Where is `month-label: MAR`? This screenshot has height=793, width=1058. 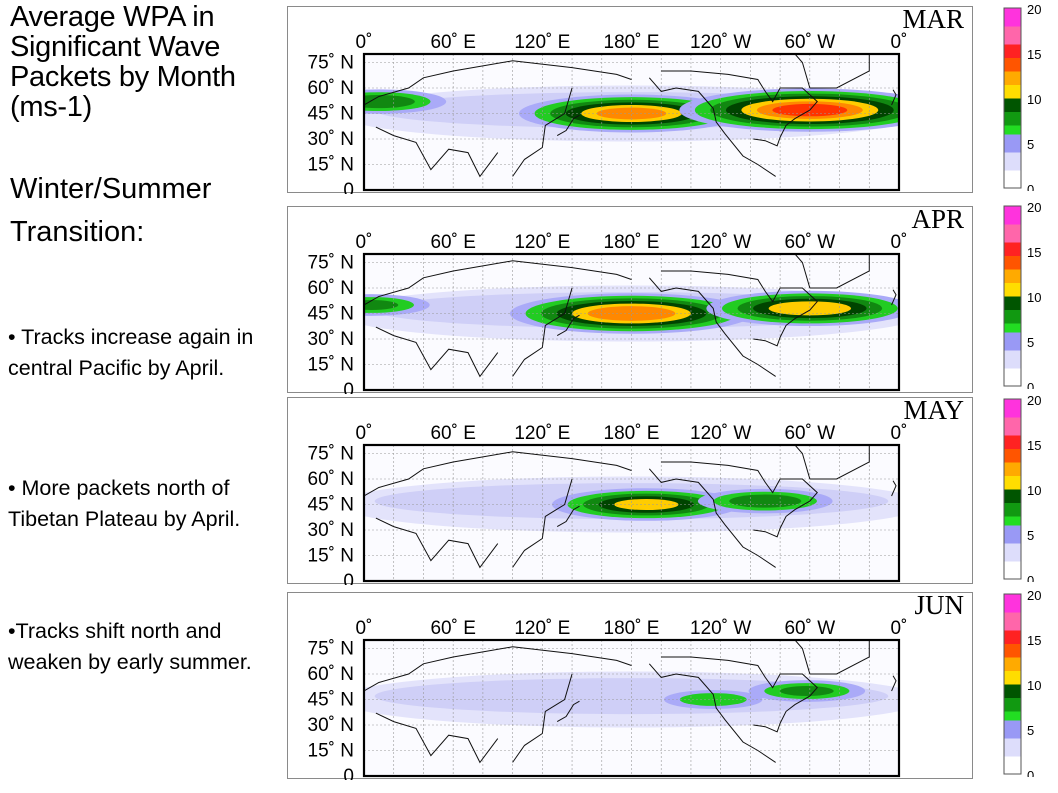
month-label: MAR is located at coordinates (933, 19).